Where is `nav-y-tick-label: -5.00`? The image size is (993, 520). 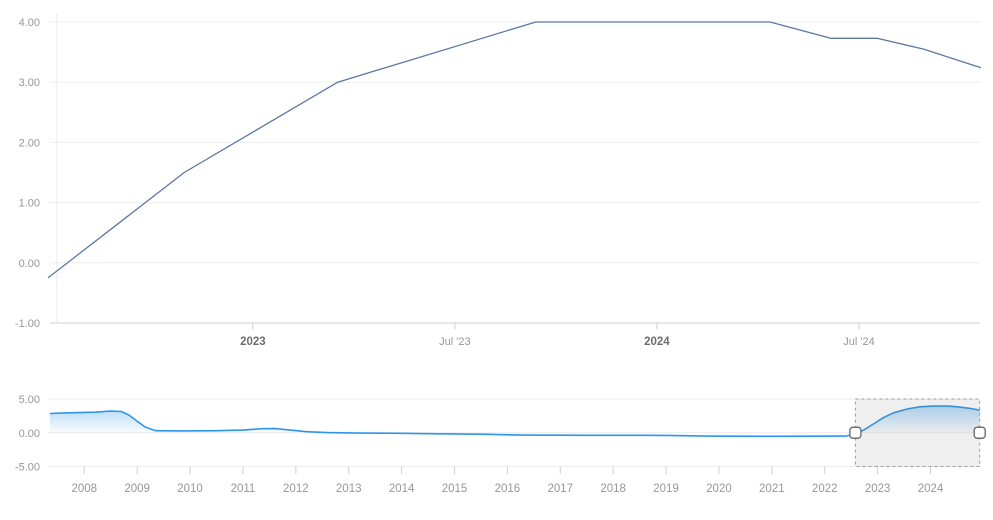 nav-y-tick-label: -5.00 is located at coordinates (27, 468).